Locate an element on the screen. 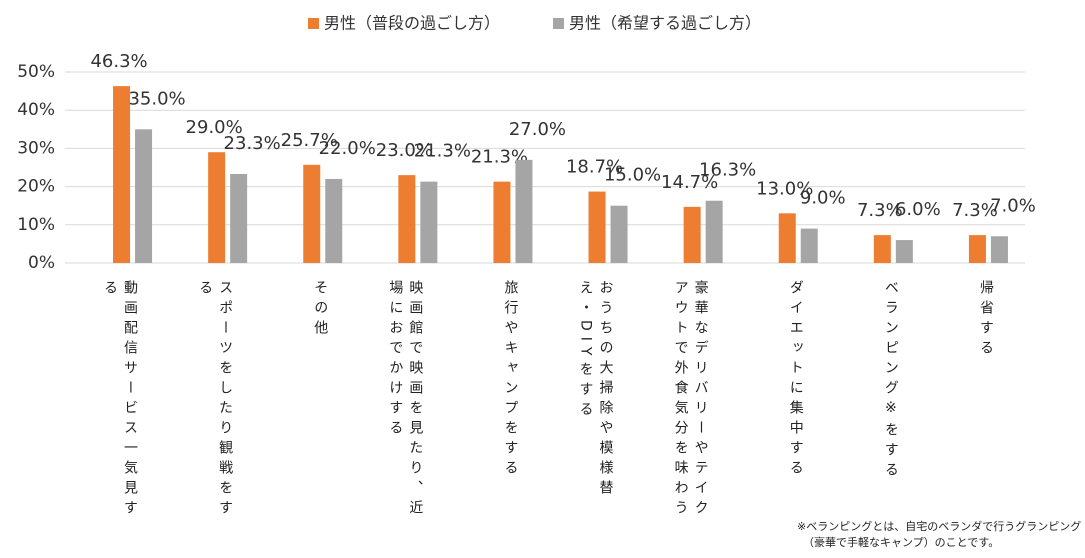 The height and width of the screenshot is (558, 1085). data-label: 46.3% is located at coordinates (118, 61).